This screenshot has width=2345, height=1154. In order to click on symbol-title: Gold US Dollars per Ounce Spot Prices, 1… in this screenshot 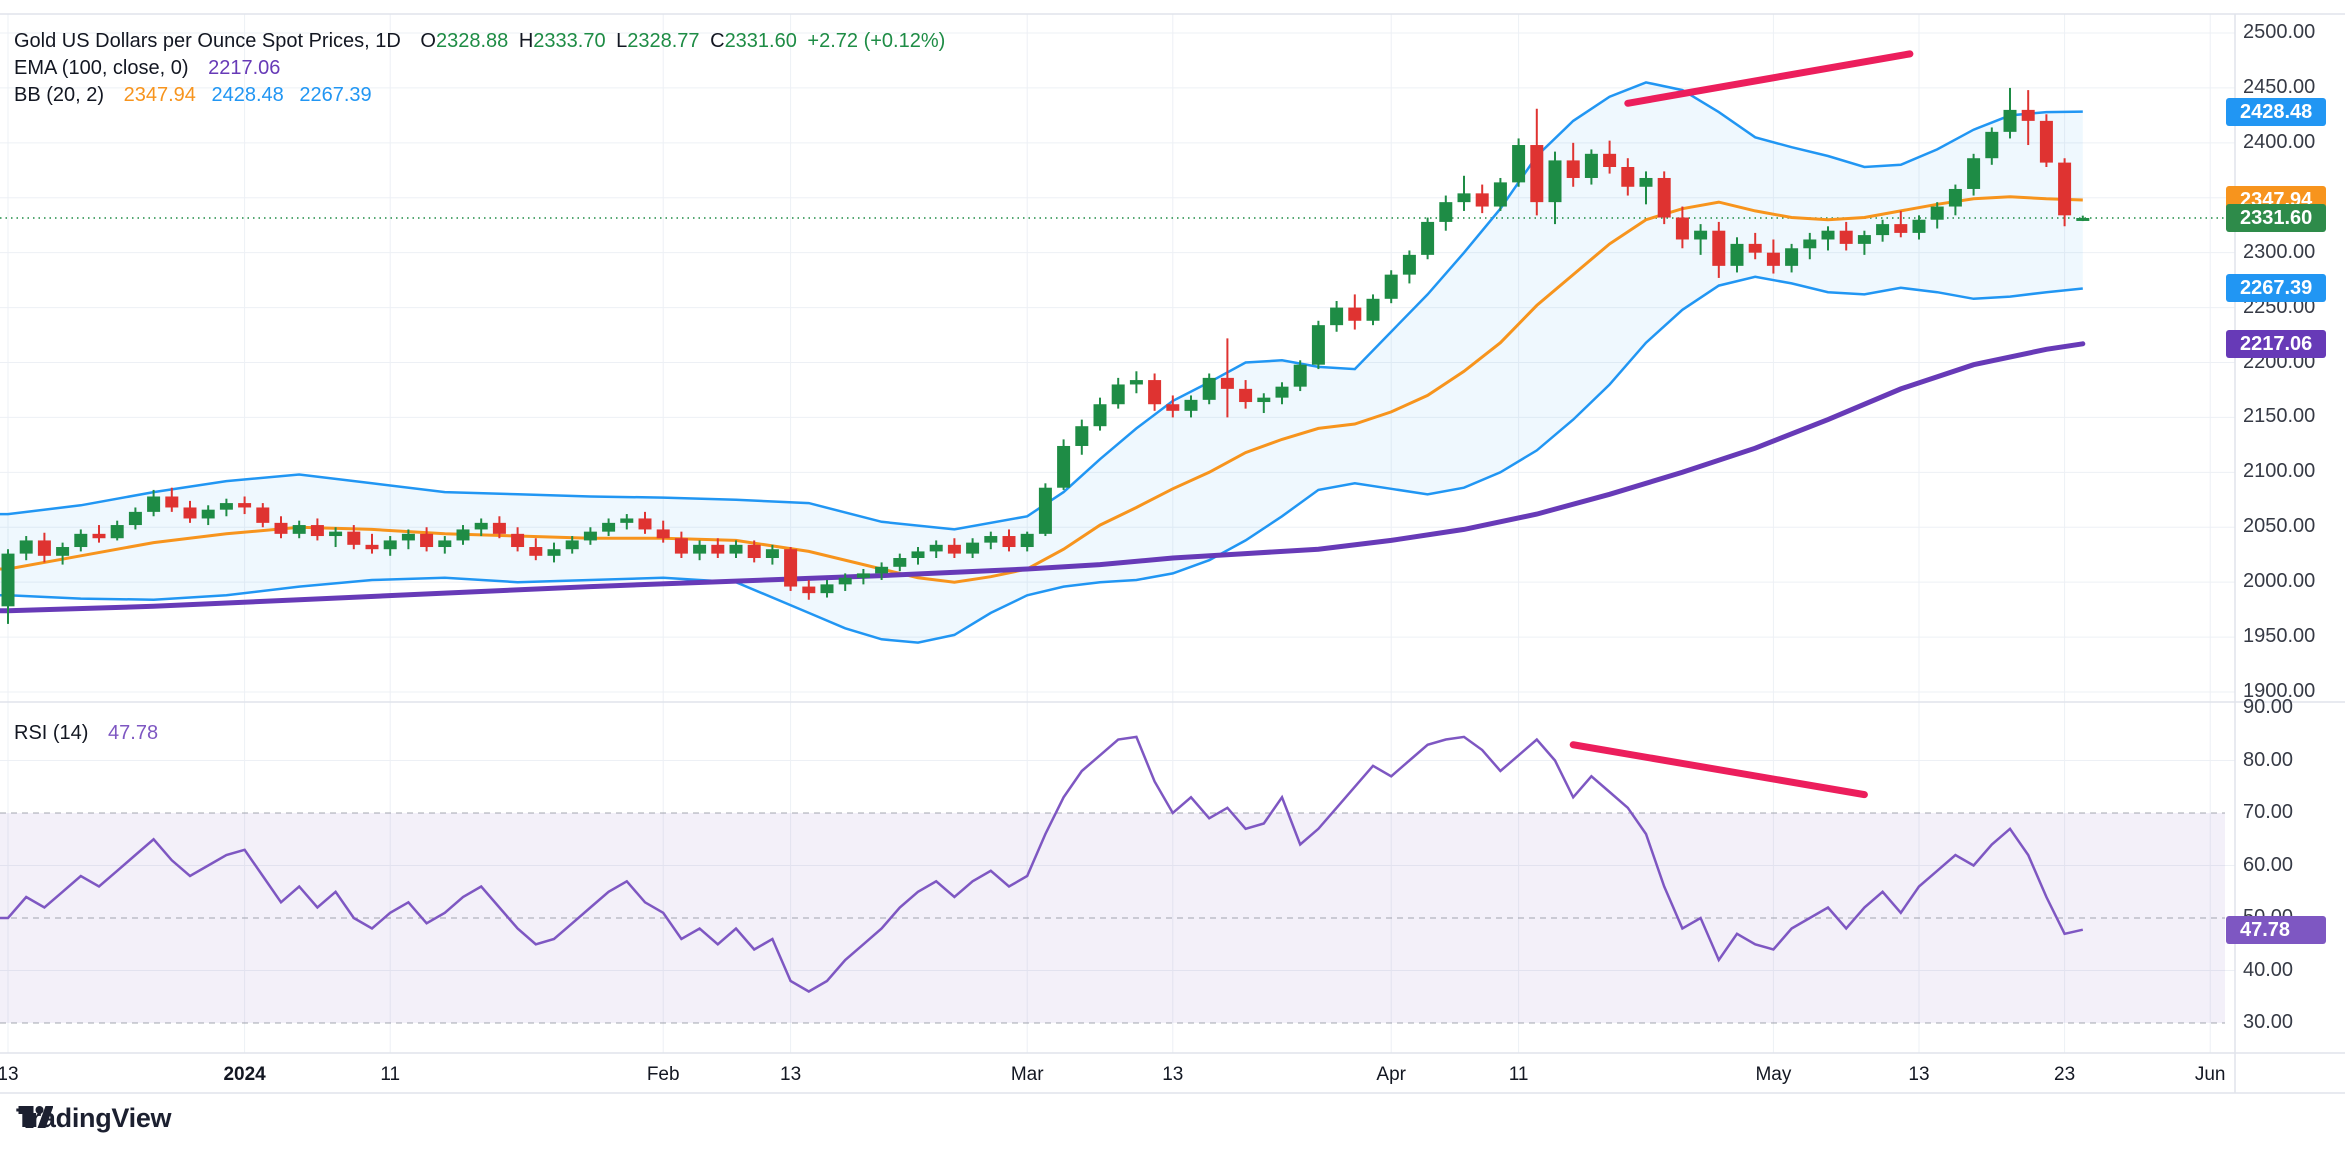, I will do `click(207, 41)`.